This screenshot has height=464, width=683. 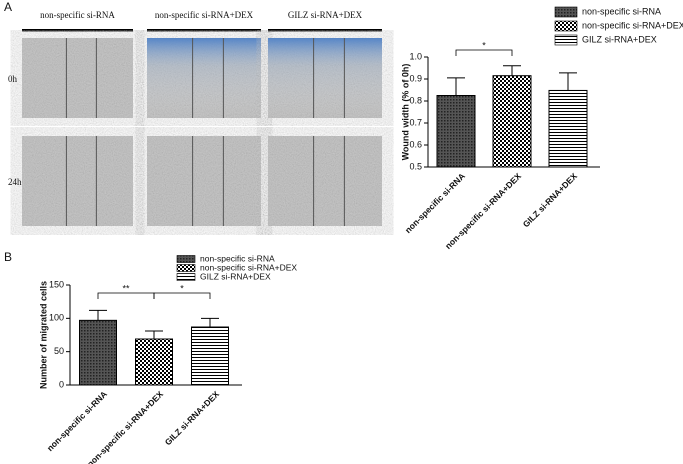 What do you see at coordinates (126, 288) in the screenshot?
I see `significance-label: **` at bounding box center [126, 288].